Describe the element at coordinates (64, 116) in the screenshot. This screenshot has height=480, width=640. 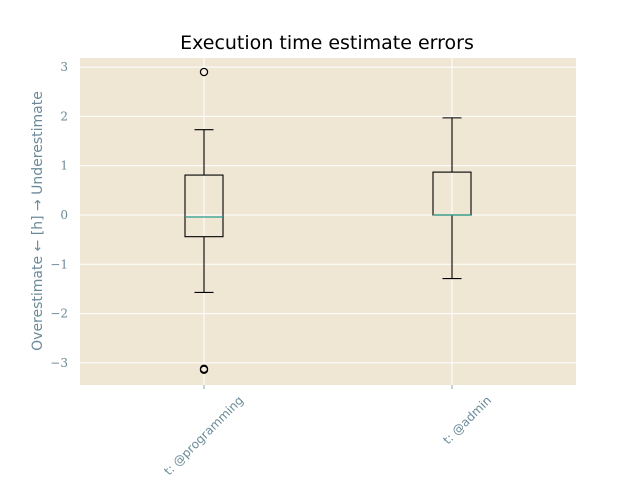
I see `y-tick-label: 2` at that location.